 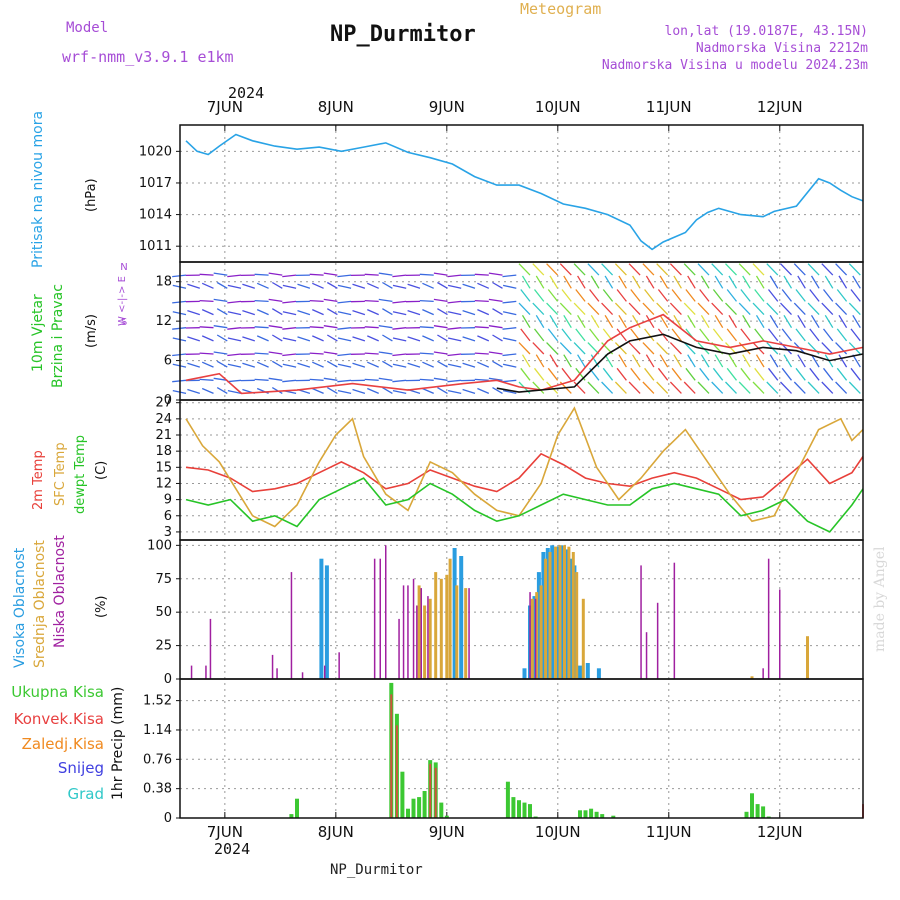 I want to click on day-label-top: 10JUN, so click(x=558, y=107).